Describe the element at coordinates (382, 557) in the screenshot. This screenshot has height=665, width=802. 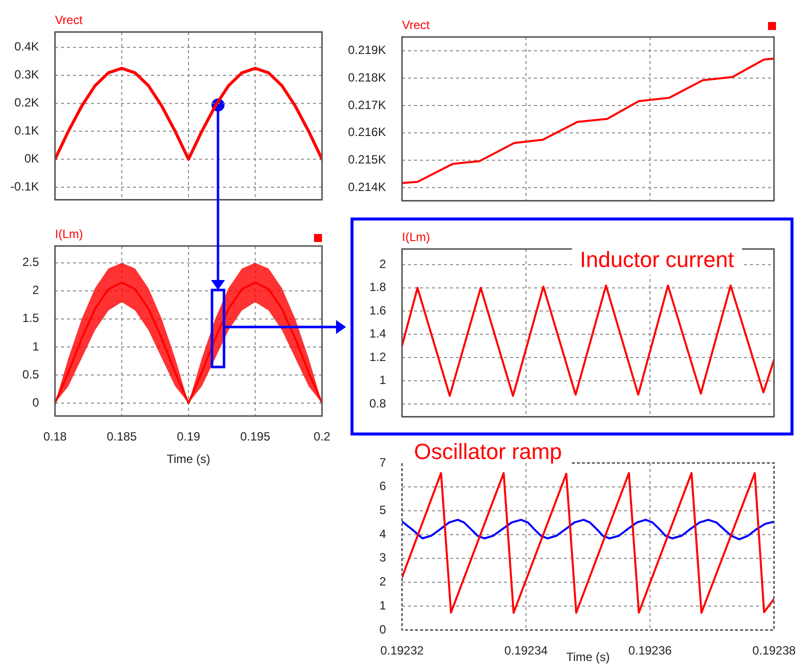
I see `y-tick-label: 3` at that location.